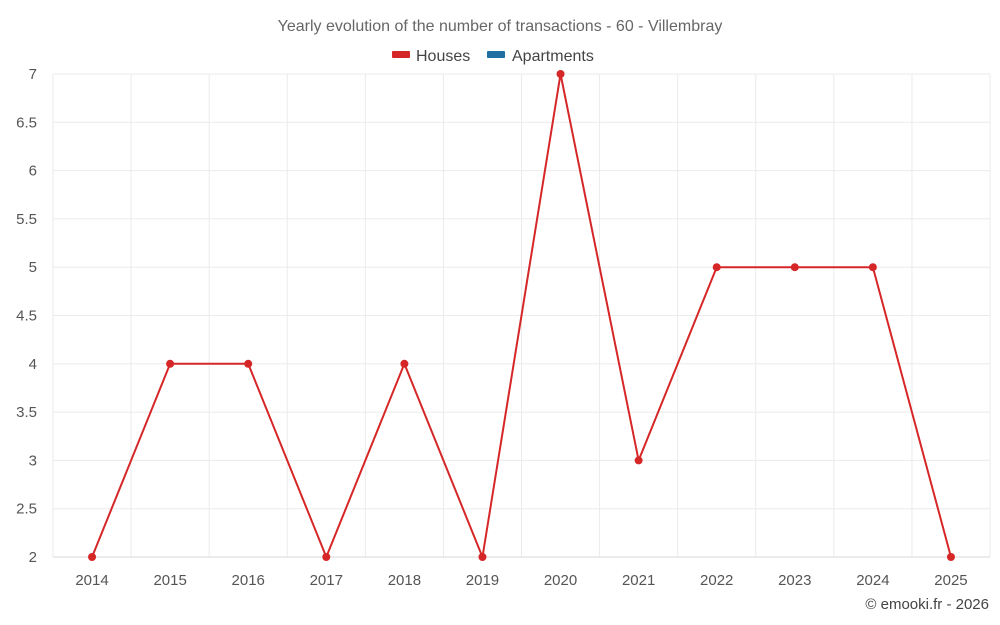 Image resolution: width=1000 pixels, height=625 pixels. Describe the element at coordinates (401, 54) in the screenshot. I see `legend-swatch-houses` at that location.